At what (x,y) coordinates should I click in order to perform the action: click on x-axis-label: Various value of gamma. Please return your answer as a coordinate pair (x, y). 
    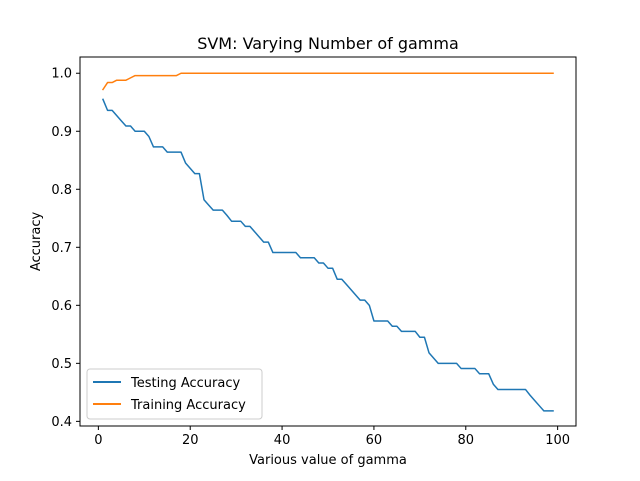
    Looking at the image, I should click on (328, 460).